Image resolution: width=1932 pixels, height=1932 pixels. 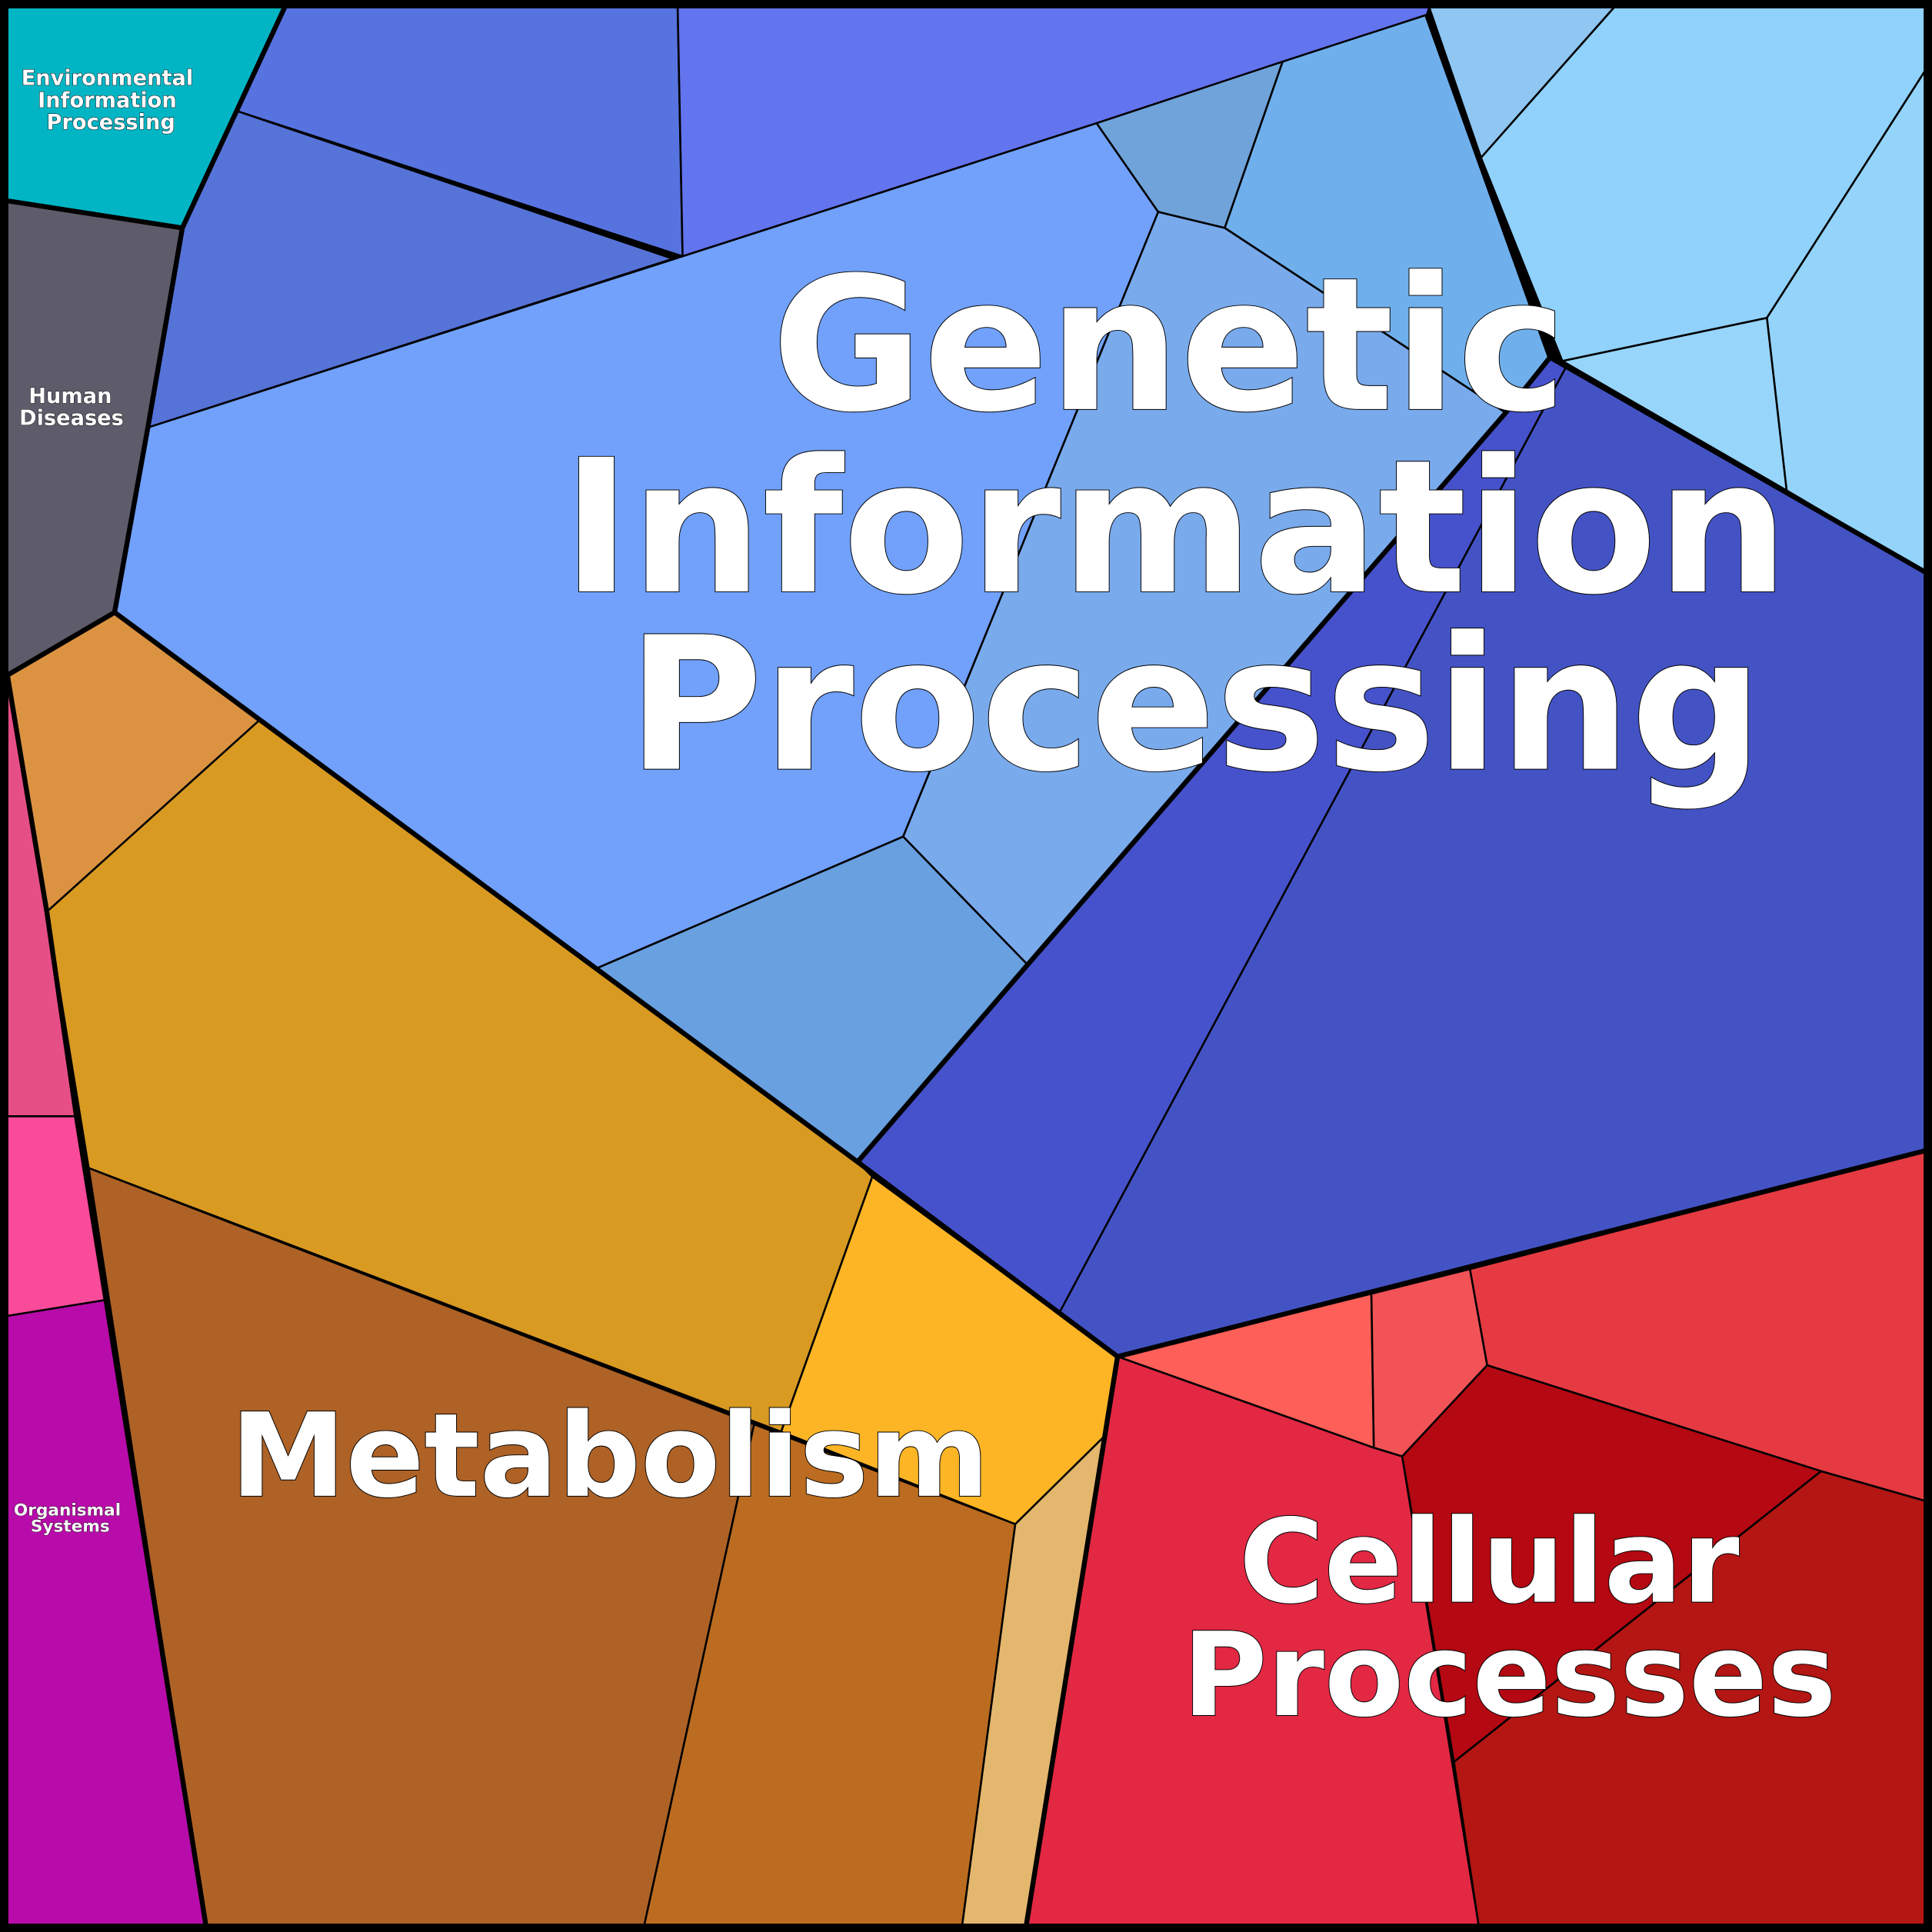 I want to click on cellular-label: Cellular Processes, so click(x=1509, y=1618).